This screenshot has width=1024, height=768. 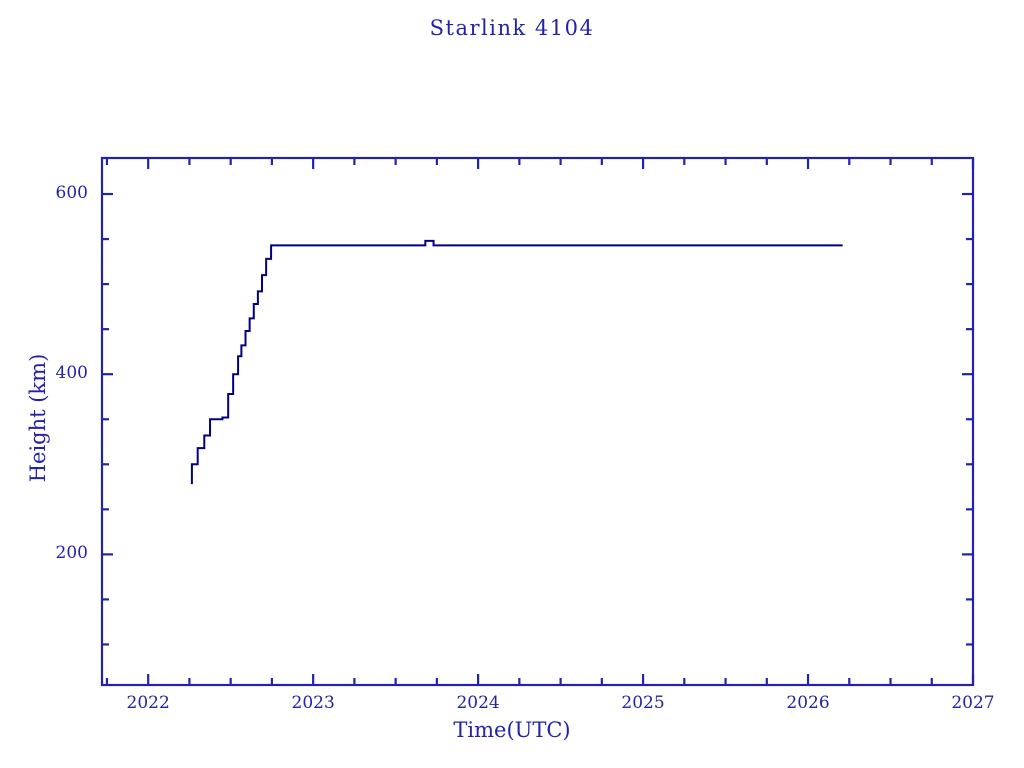 I want to click on y-axis-tick-label: 200, so click(x=71, y=553).